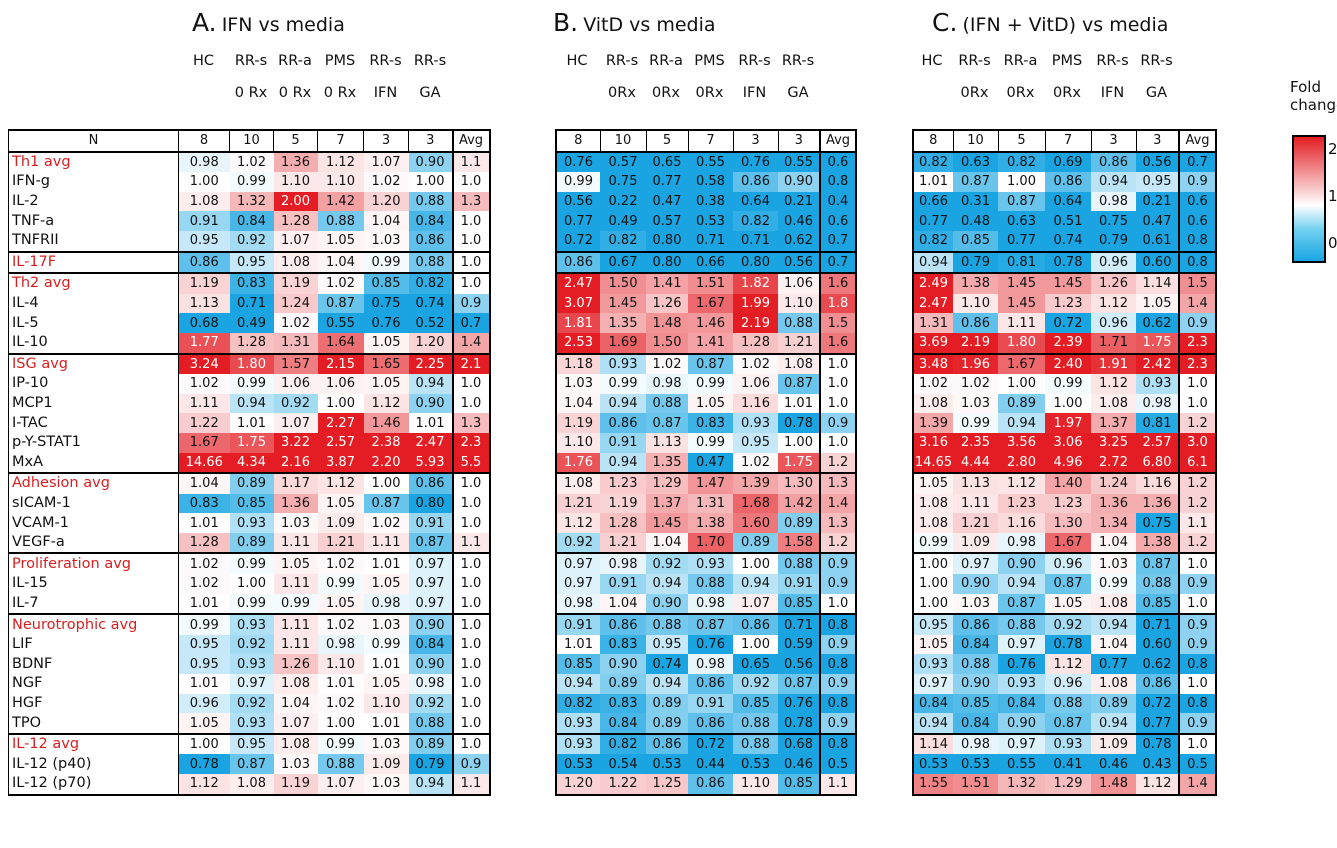  Describe the element at coordinates (755, 483) in the screenshot. I see `heatmap-cell: 1.39` at that location.